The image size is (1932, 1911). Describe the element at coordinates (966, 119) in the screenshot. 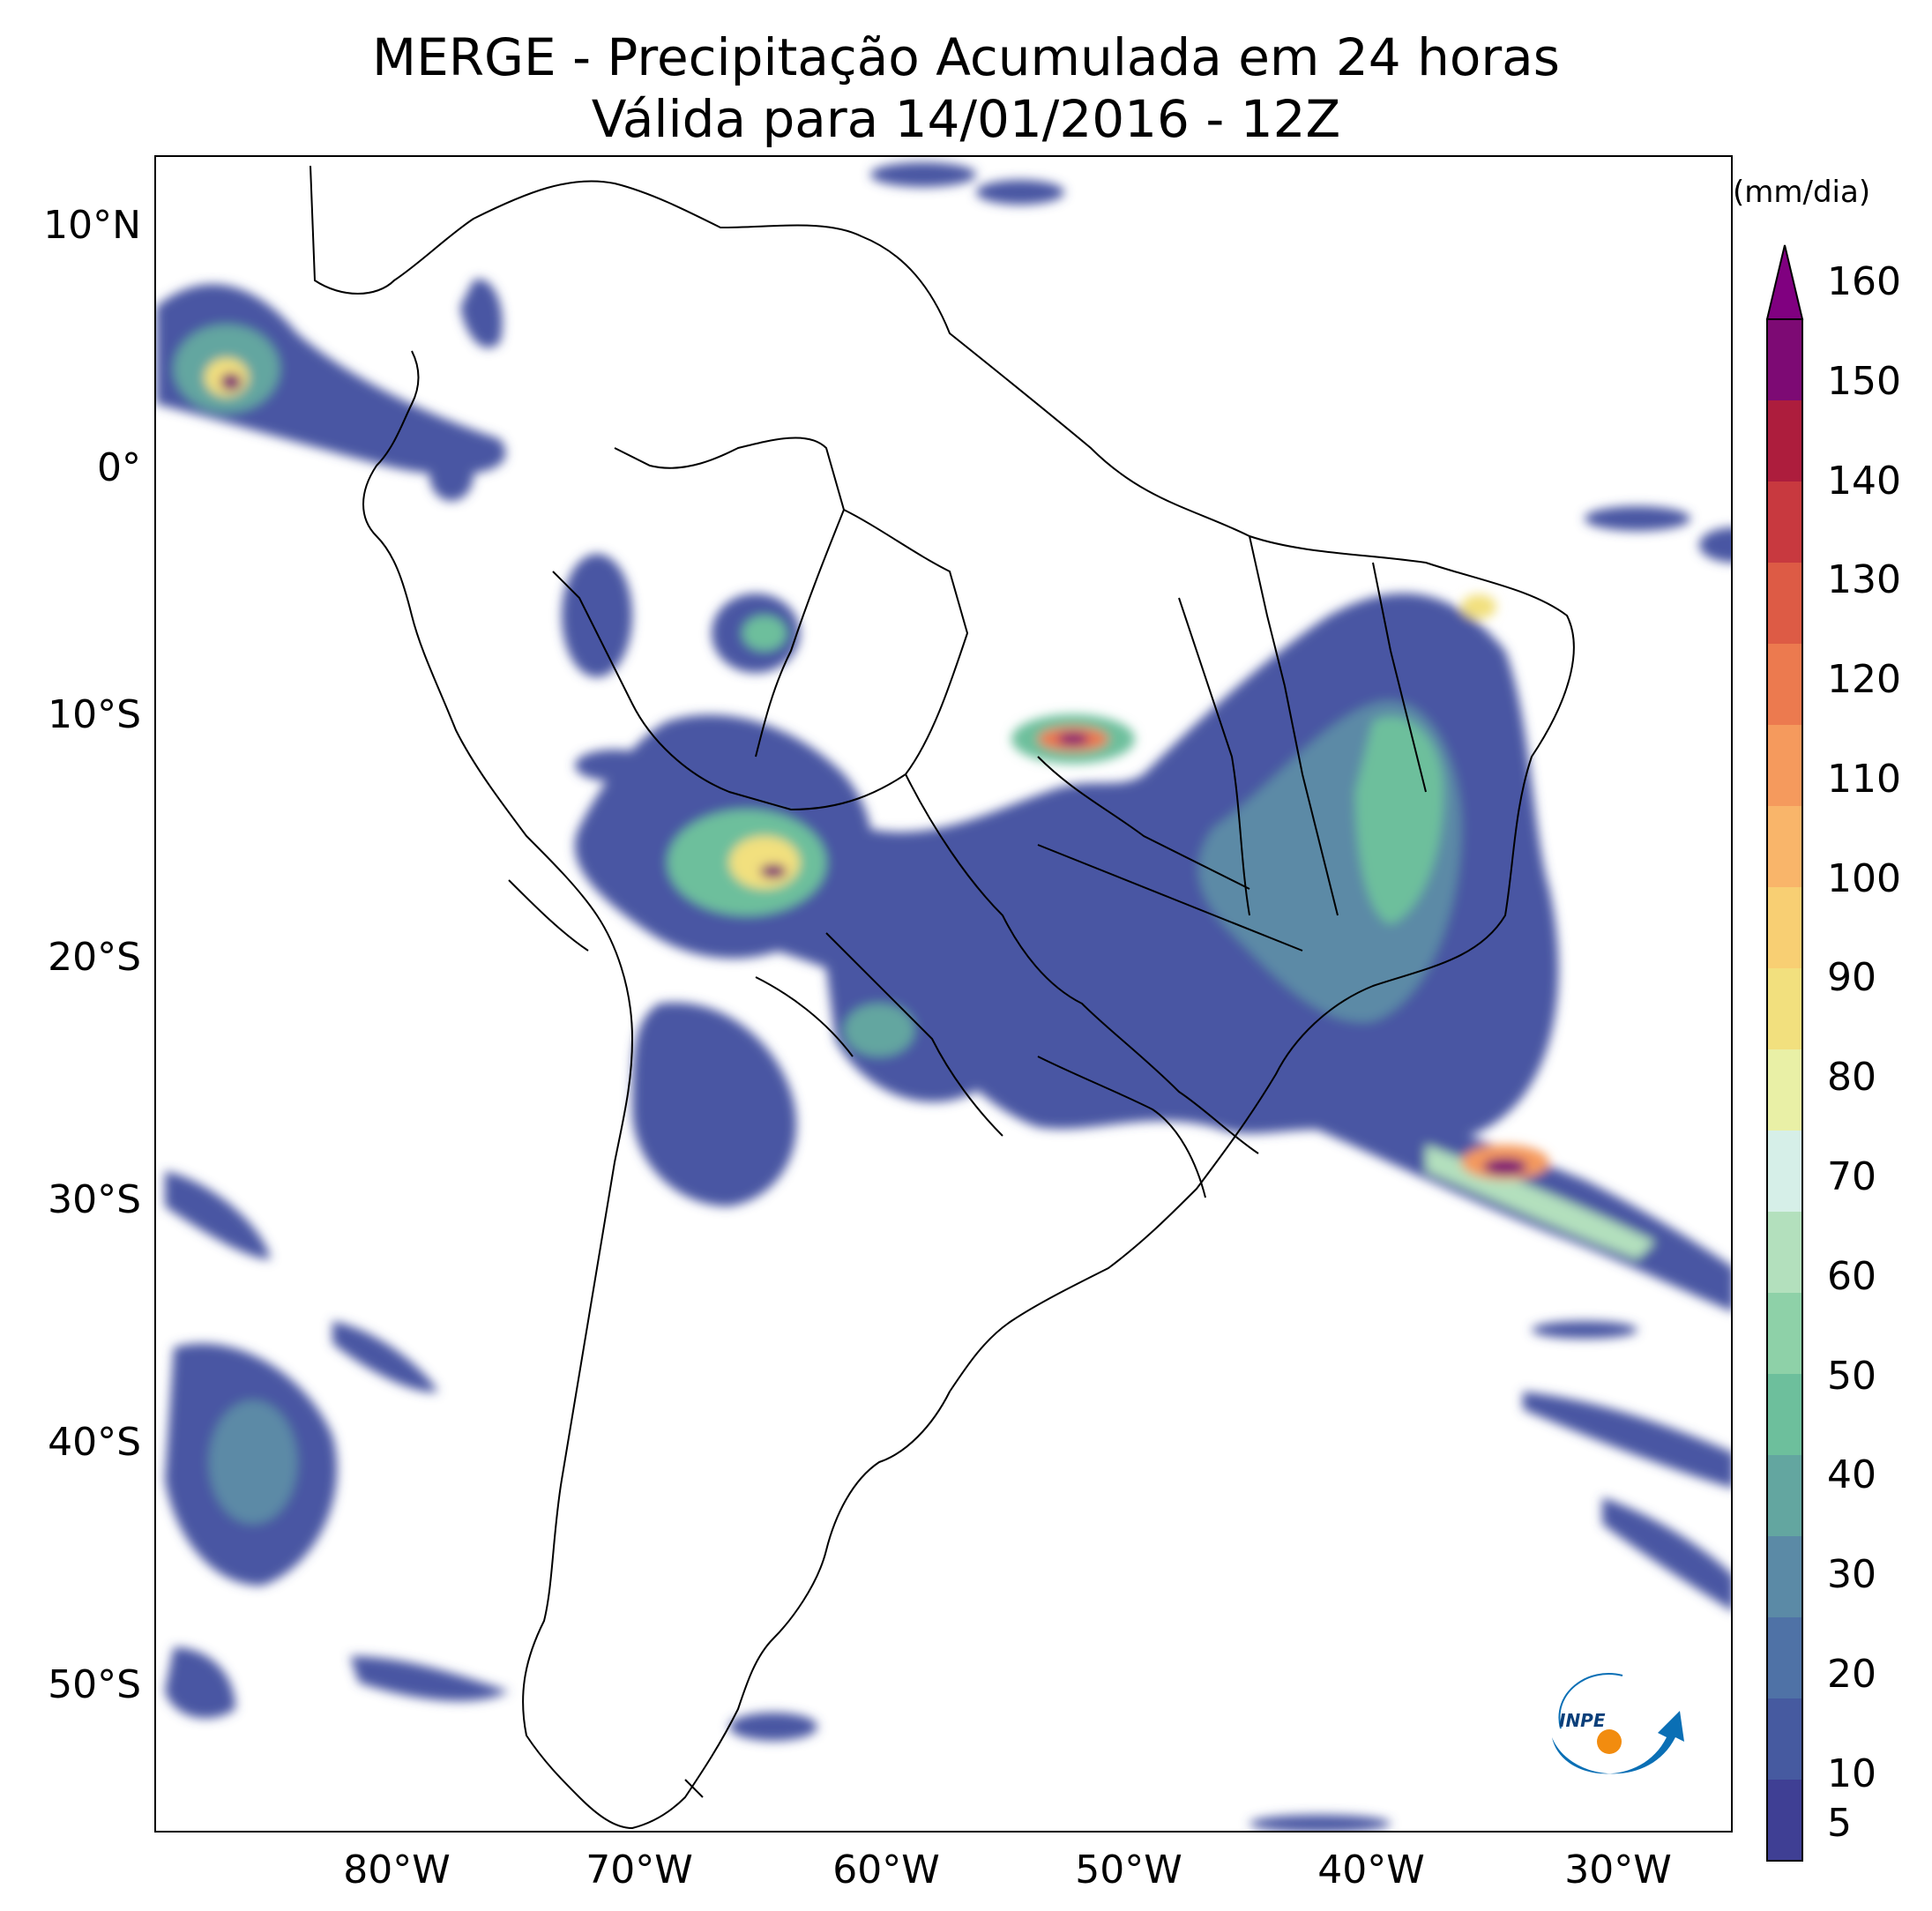

I see `title-line-2: Válida para 14/01/2016 - 12Z` at that location.